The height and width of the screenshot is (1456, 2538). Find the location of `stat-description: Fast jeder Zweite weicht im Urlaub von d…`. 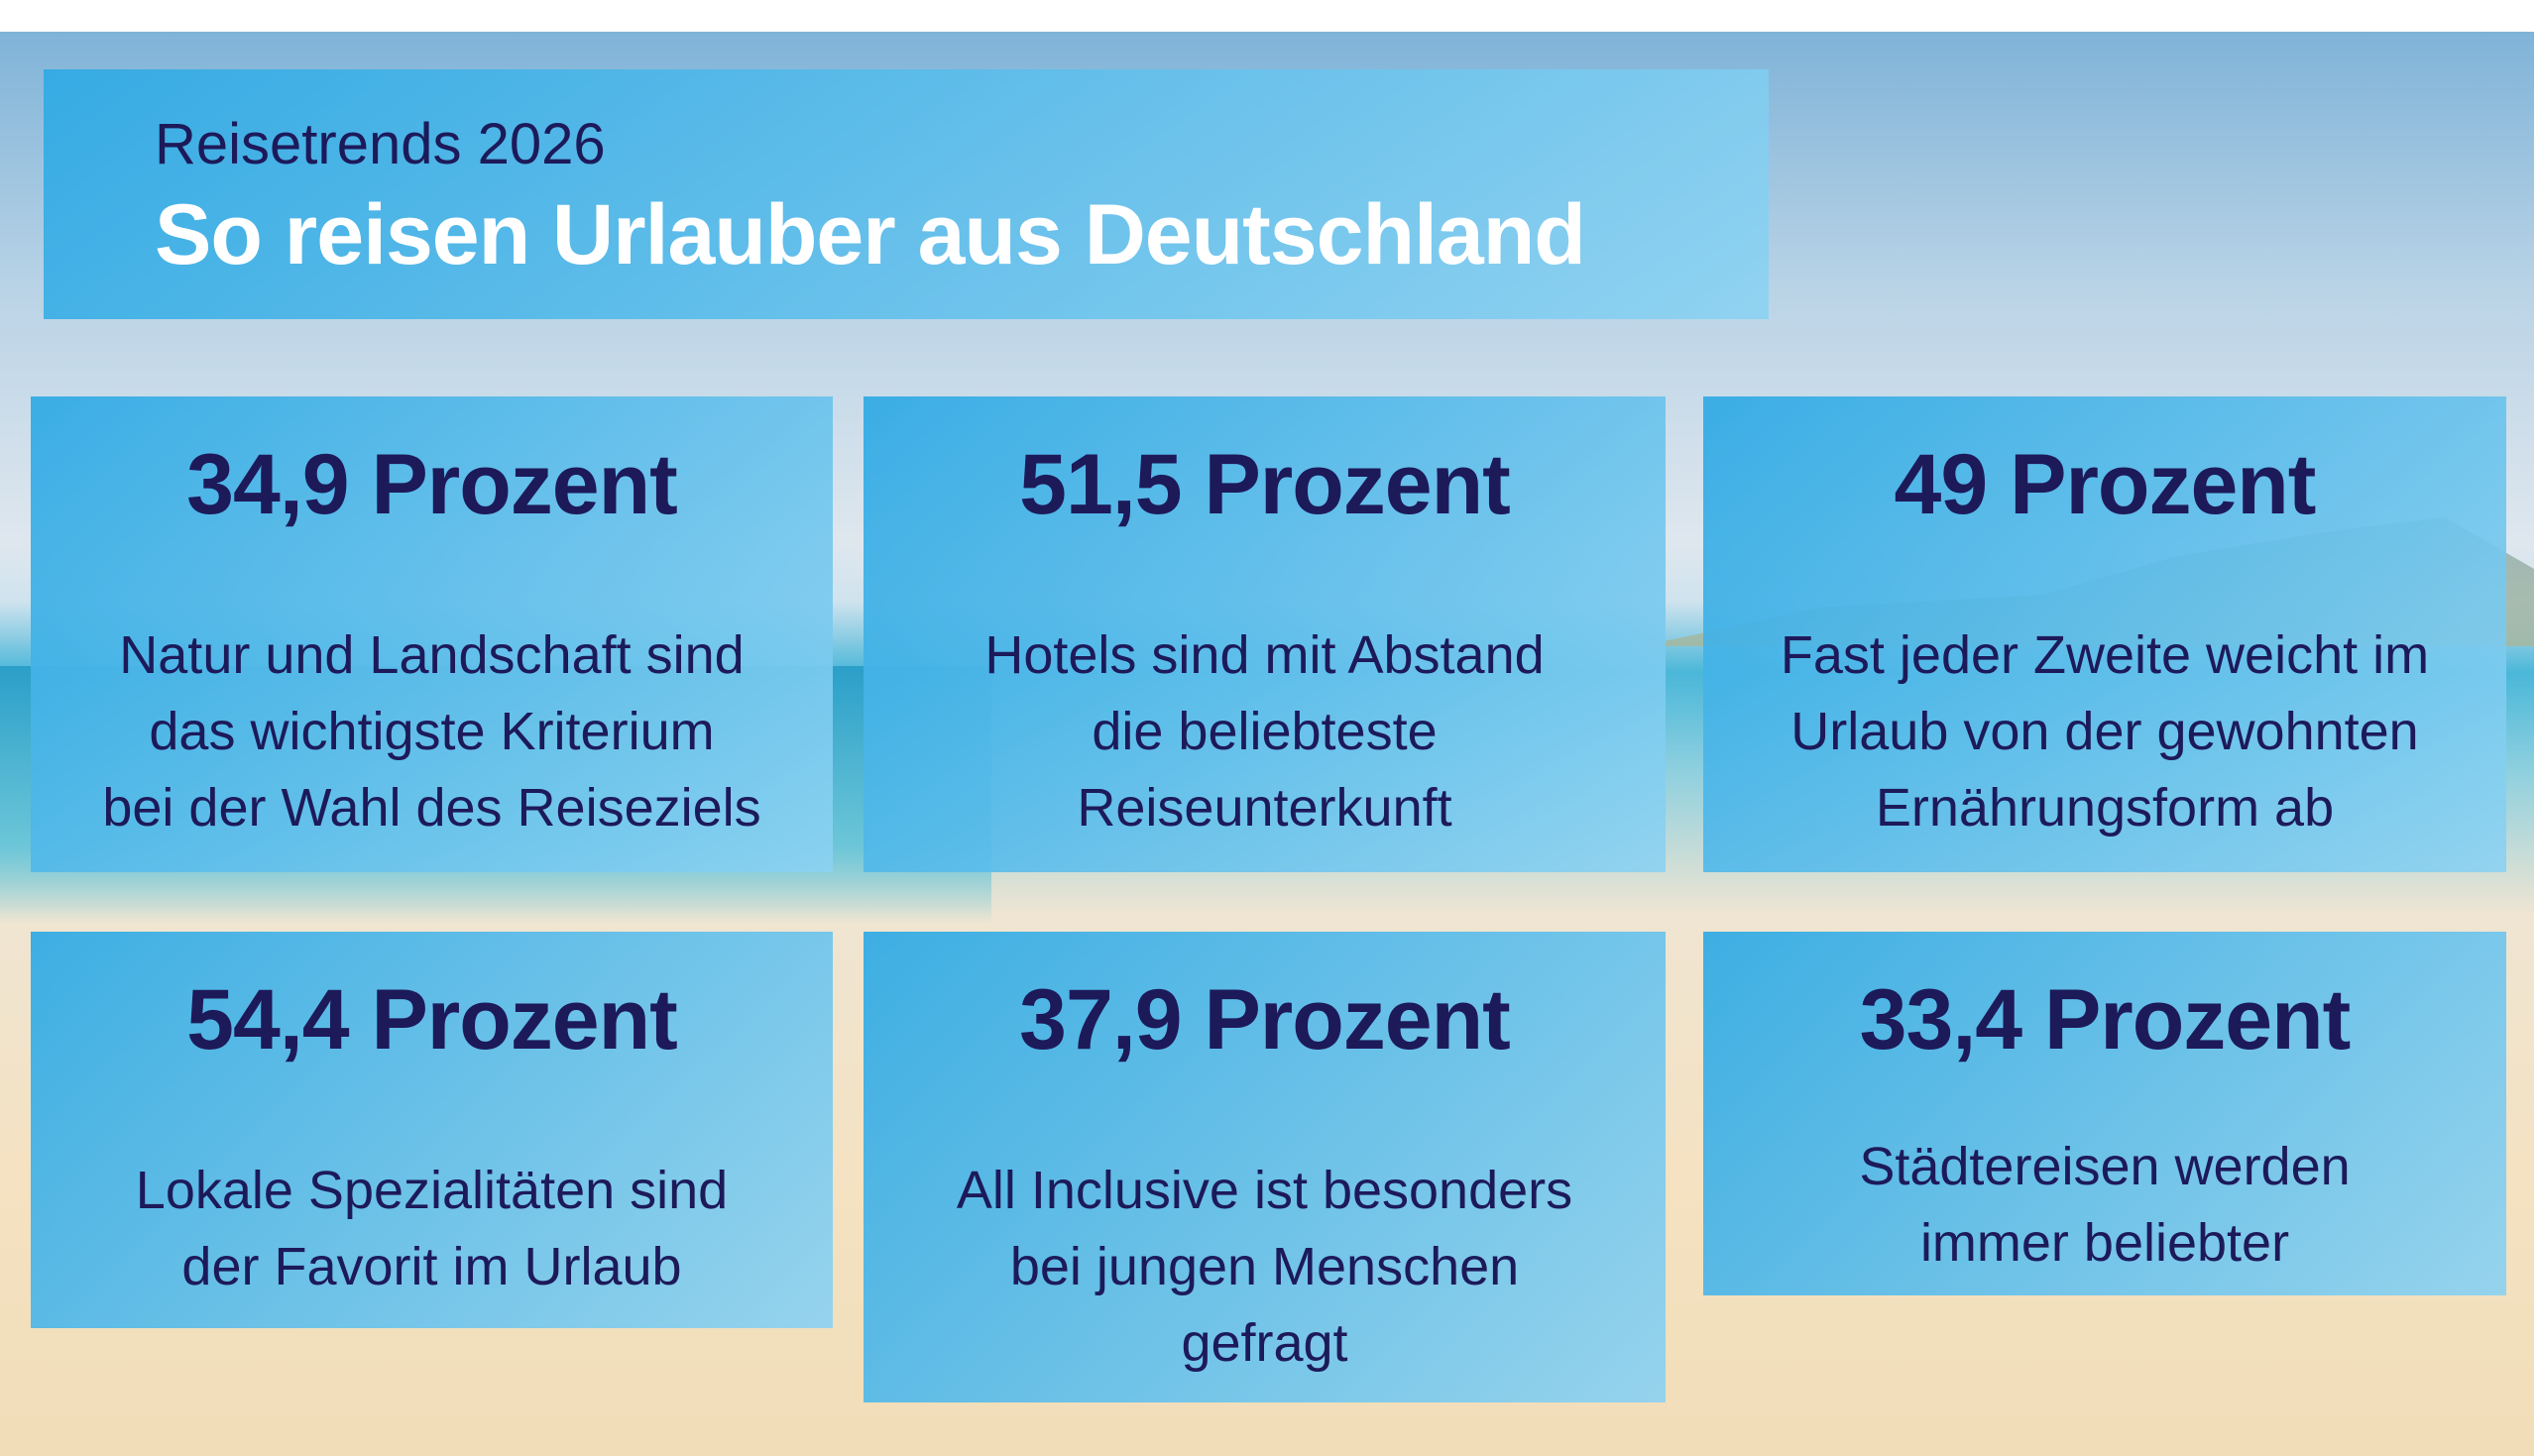

stat-description: Fast jeder Zweite weicht im Urlaub von d… is located at coordinates (2104, 731).